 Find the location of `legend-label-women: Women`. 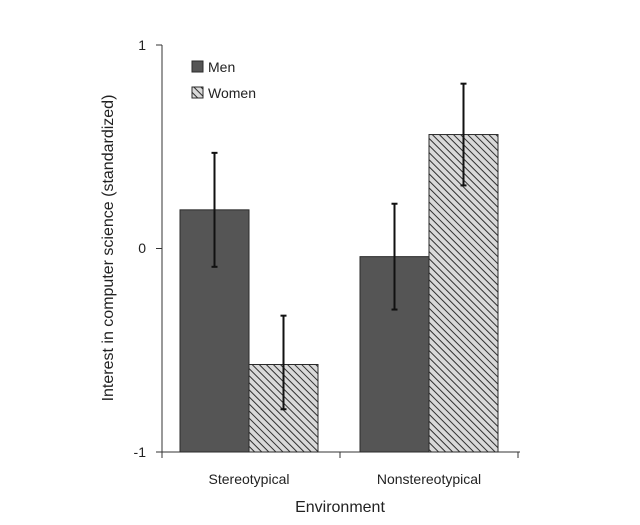

legend-label-women: Women is located at coordinates (232, 93).